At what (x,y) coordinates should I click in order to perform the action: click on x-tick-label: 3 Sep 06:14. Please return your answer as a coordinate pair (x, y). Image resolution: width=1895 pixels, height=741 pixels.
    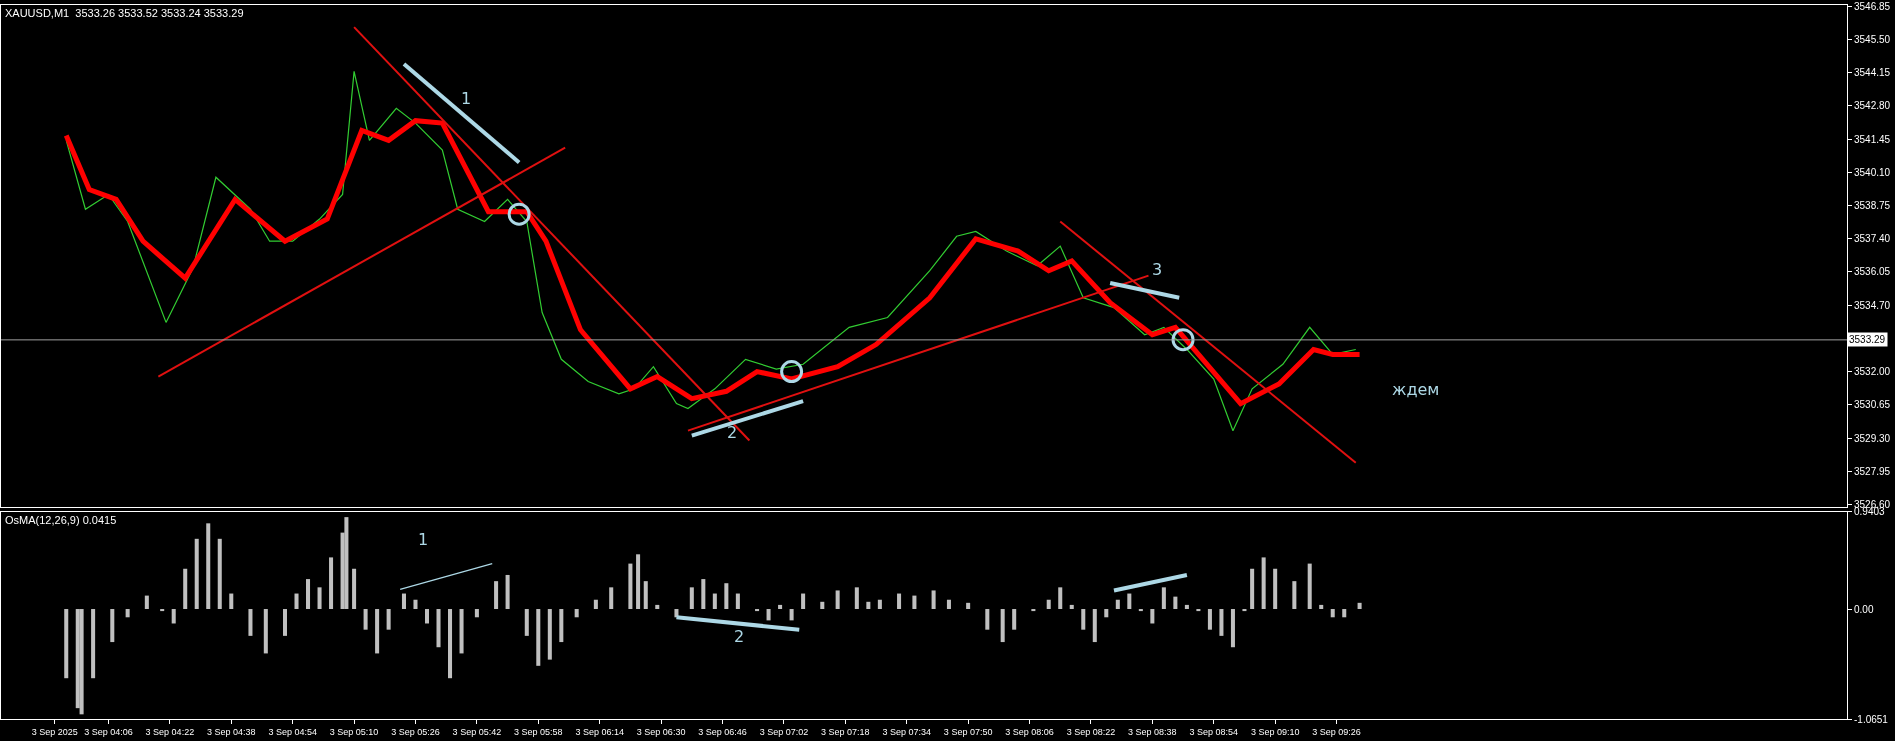
    Looking at the image, I should click on (599, 731).